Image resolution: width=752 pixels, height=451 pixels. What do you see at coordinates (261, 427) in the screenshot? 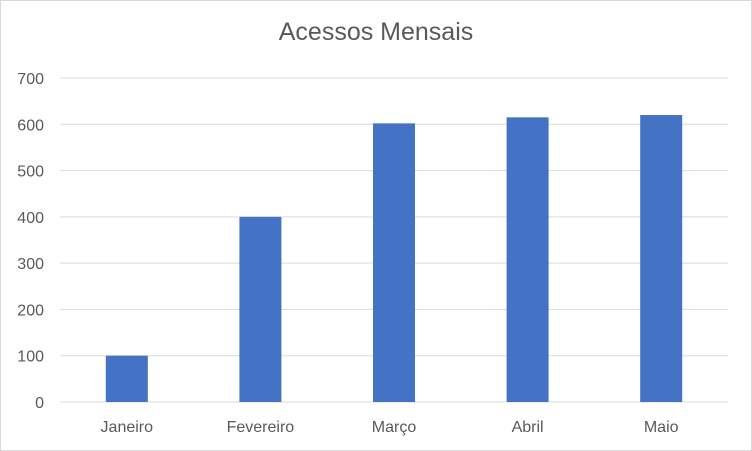
I see `x-tick-label: Fevereiro` at bounding box center [261, 427].